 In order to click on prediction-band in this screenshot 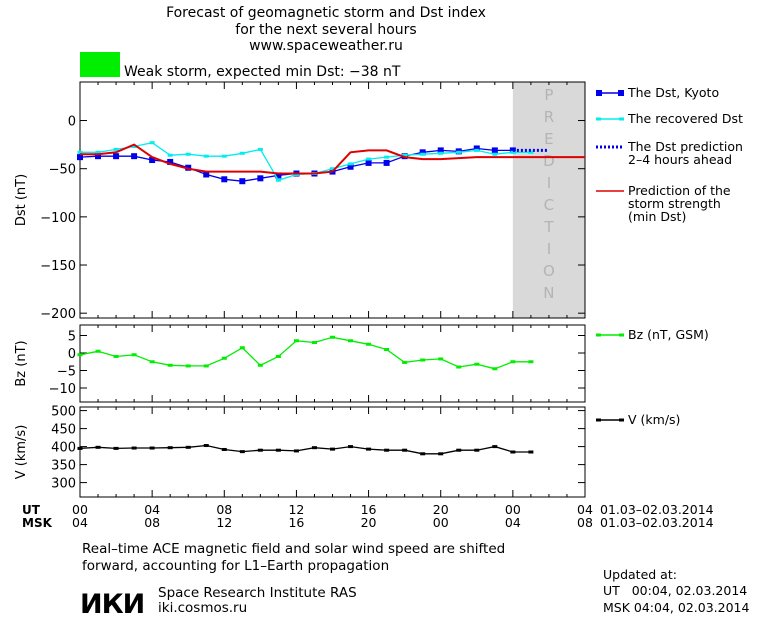, I will do `click(548, 200)`.